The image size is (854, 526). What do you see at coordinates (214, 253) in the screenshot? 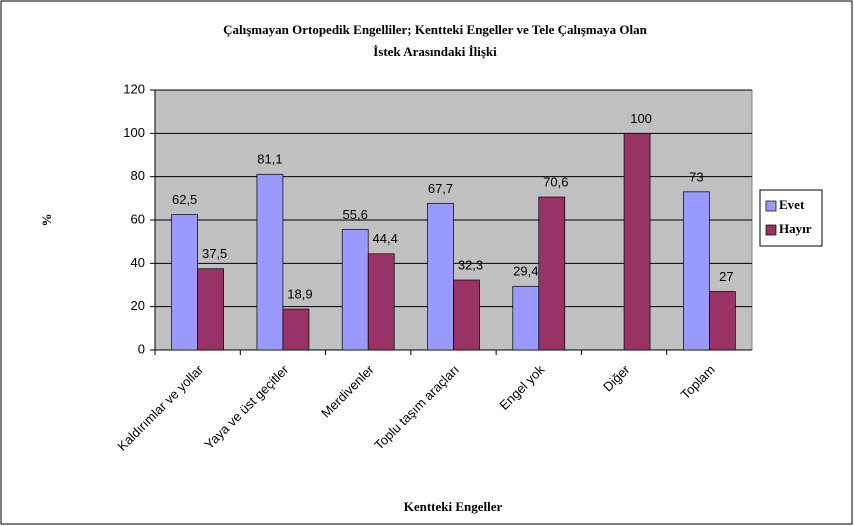
I see `data-label: 37,5` at bounding box center [214, 253].